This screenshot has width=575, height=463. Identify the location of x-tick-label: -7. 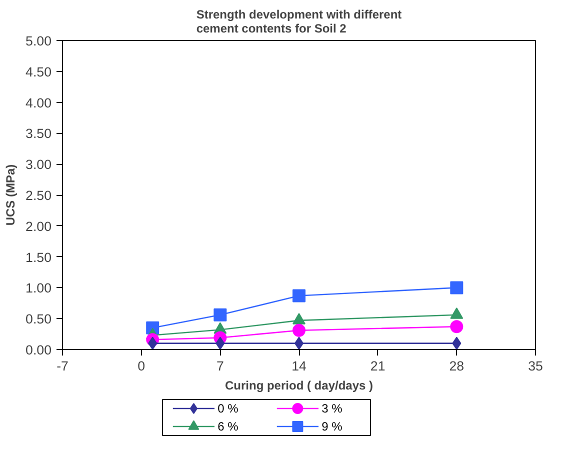
(62, 366).